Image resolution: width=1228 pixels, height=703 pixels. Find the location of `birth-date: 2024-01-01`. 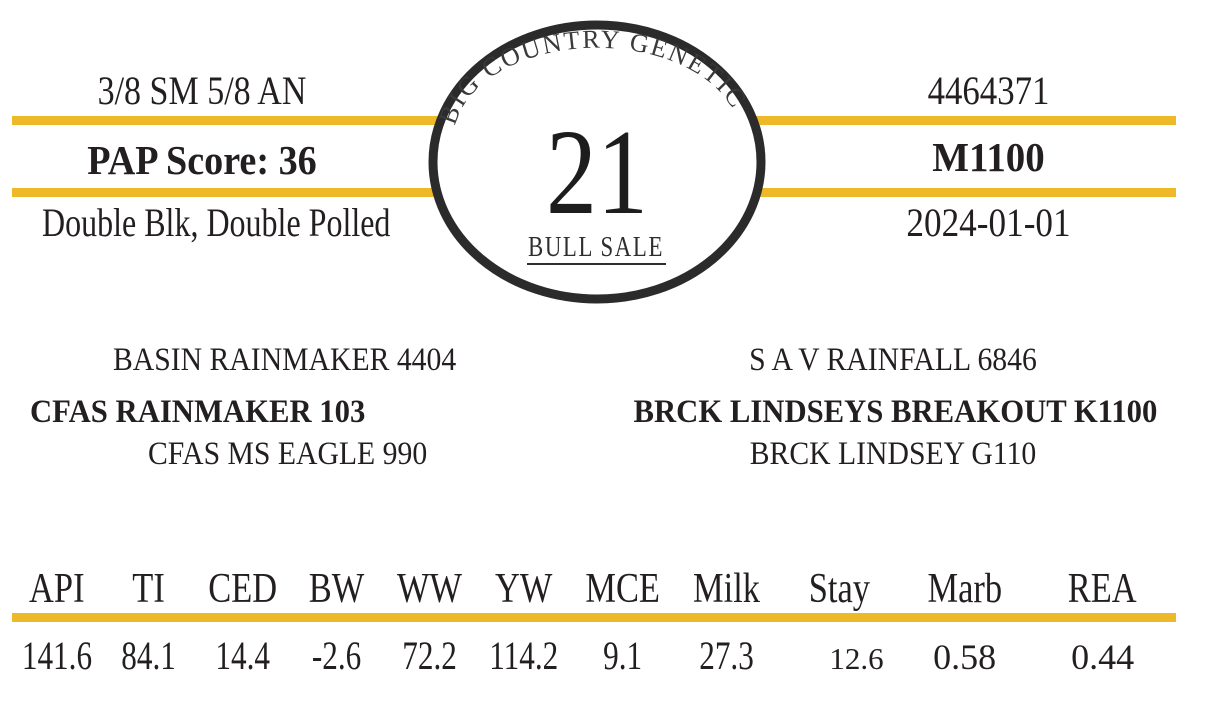

birth-date: 2024-01-01 is located at coordinates (988, 222).